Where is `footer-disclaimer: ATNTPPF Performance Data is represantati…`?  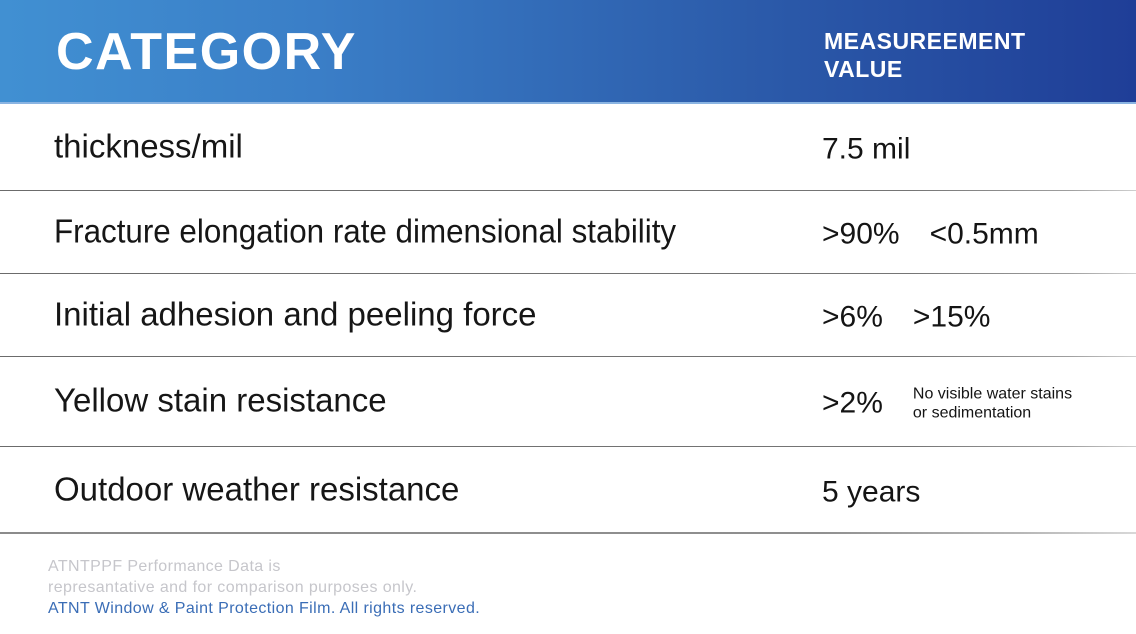 footer-disclaimer: ATNTPPF Performance Data is represantati… is located at coordinates (264, 587).